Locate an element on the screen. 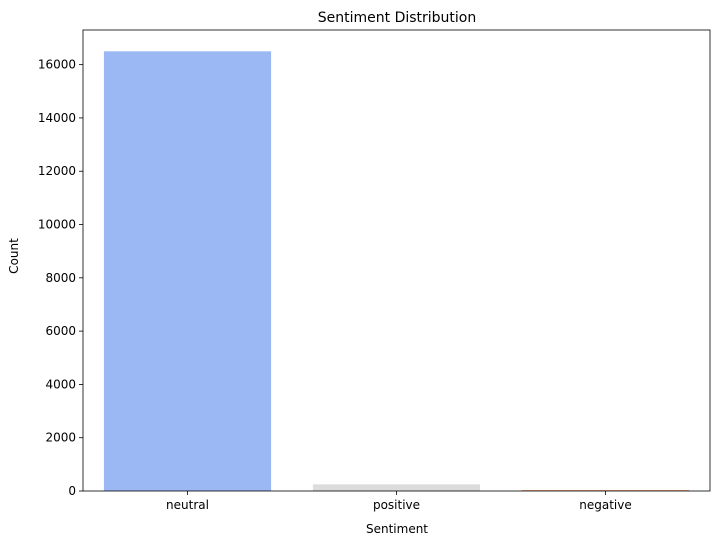 This screenshot has height=545, width=713. y-tick-label: 6000 is located at coordinates (60, 331).